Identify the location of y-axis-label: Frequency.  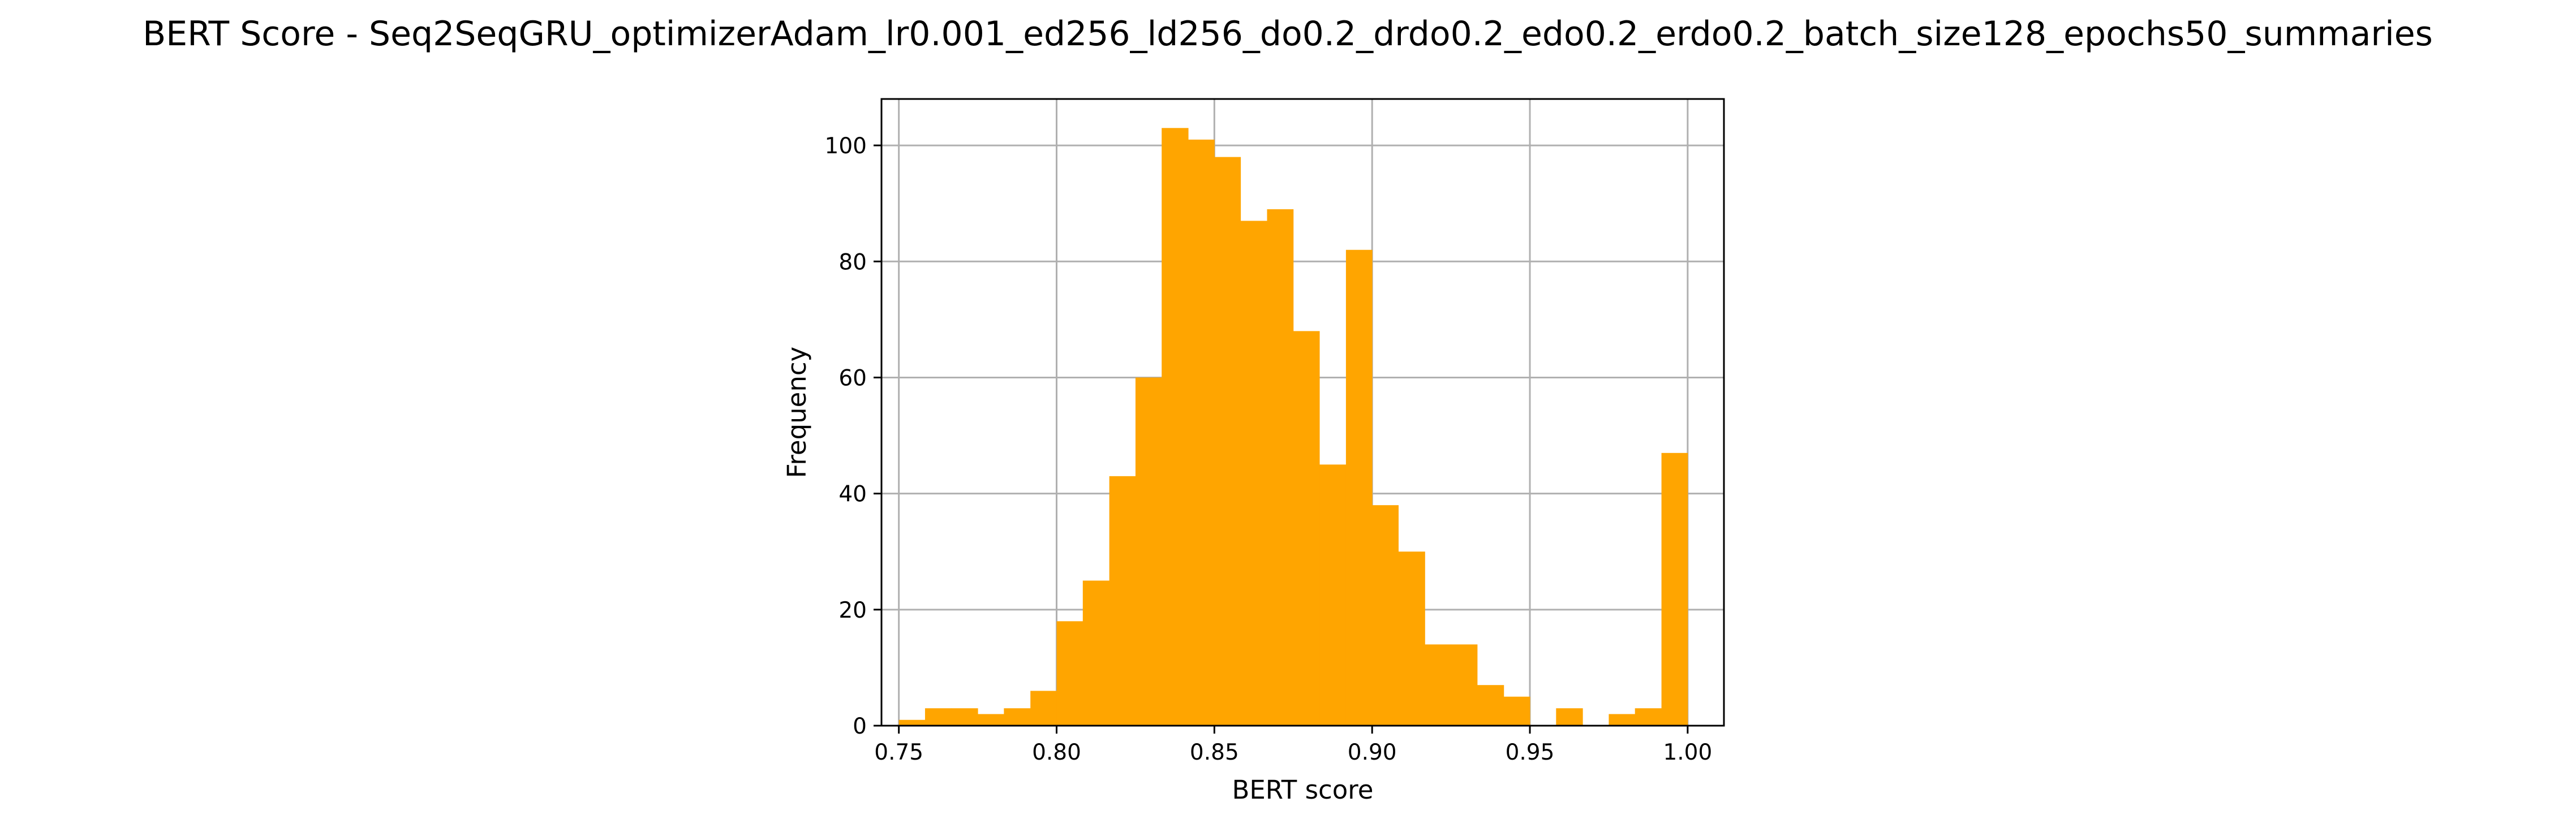
(797, 412).